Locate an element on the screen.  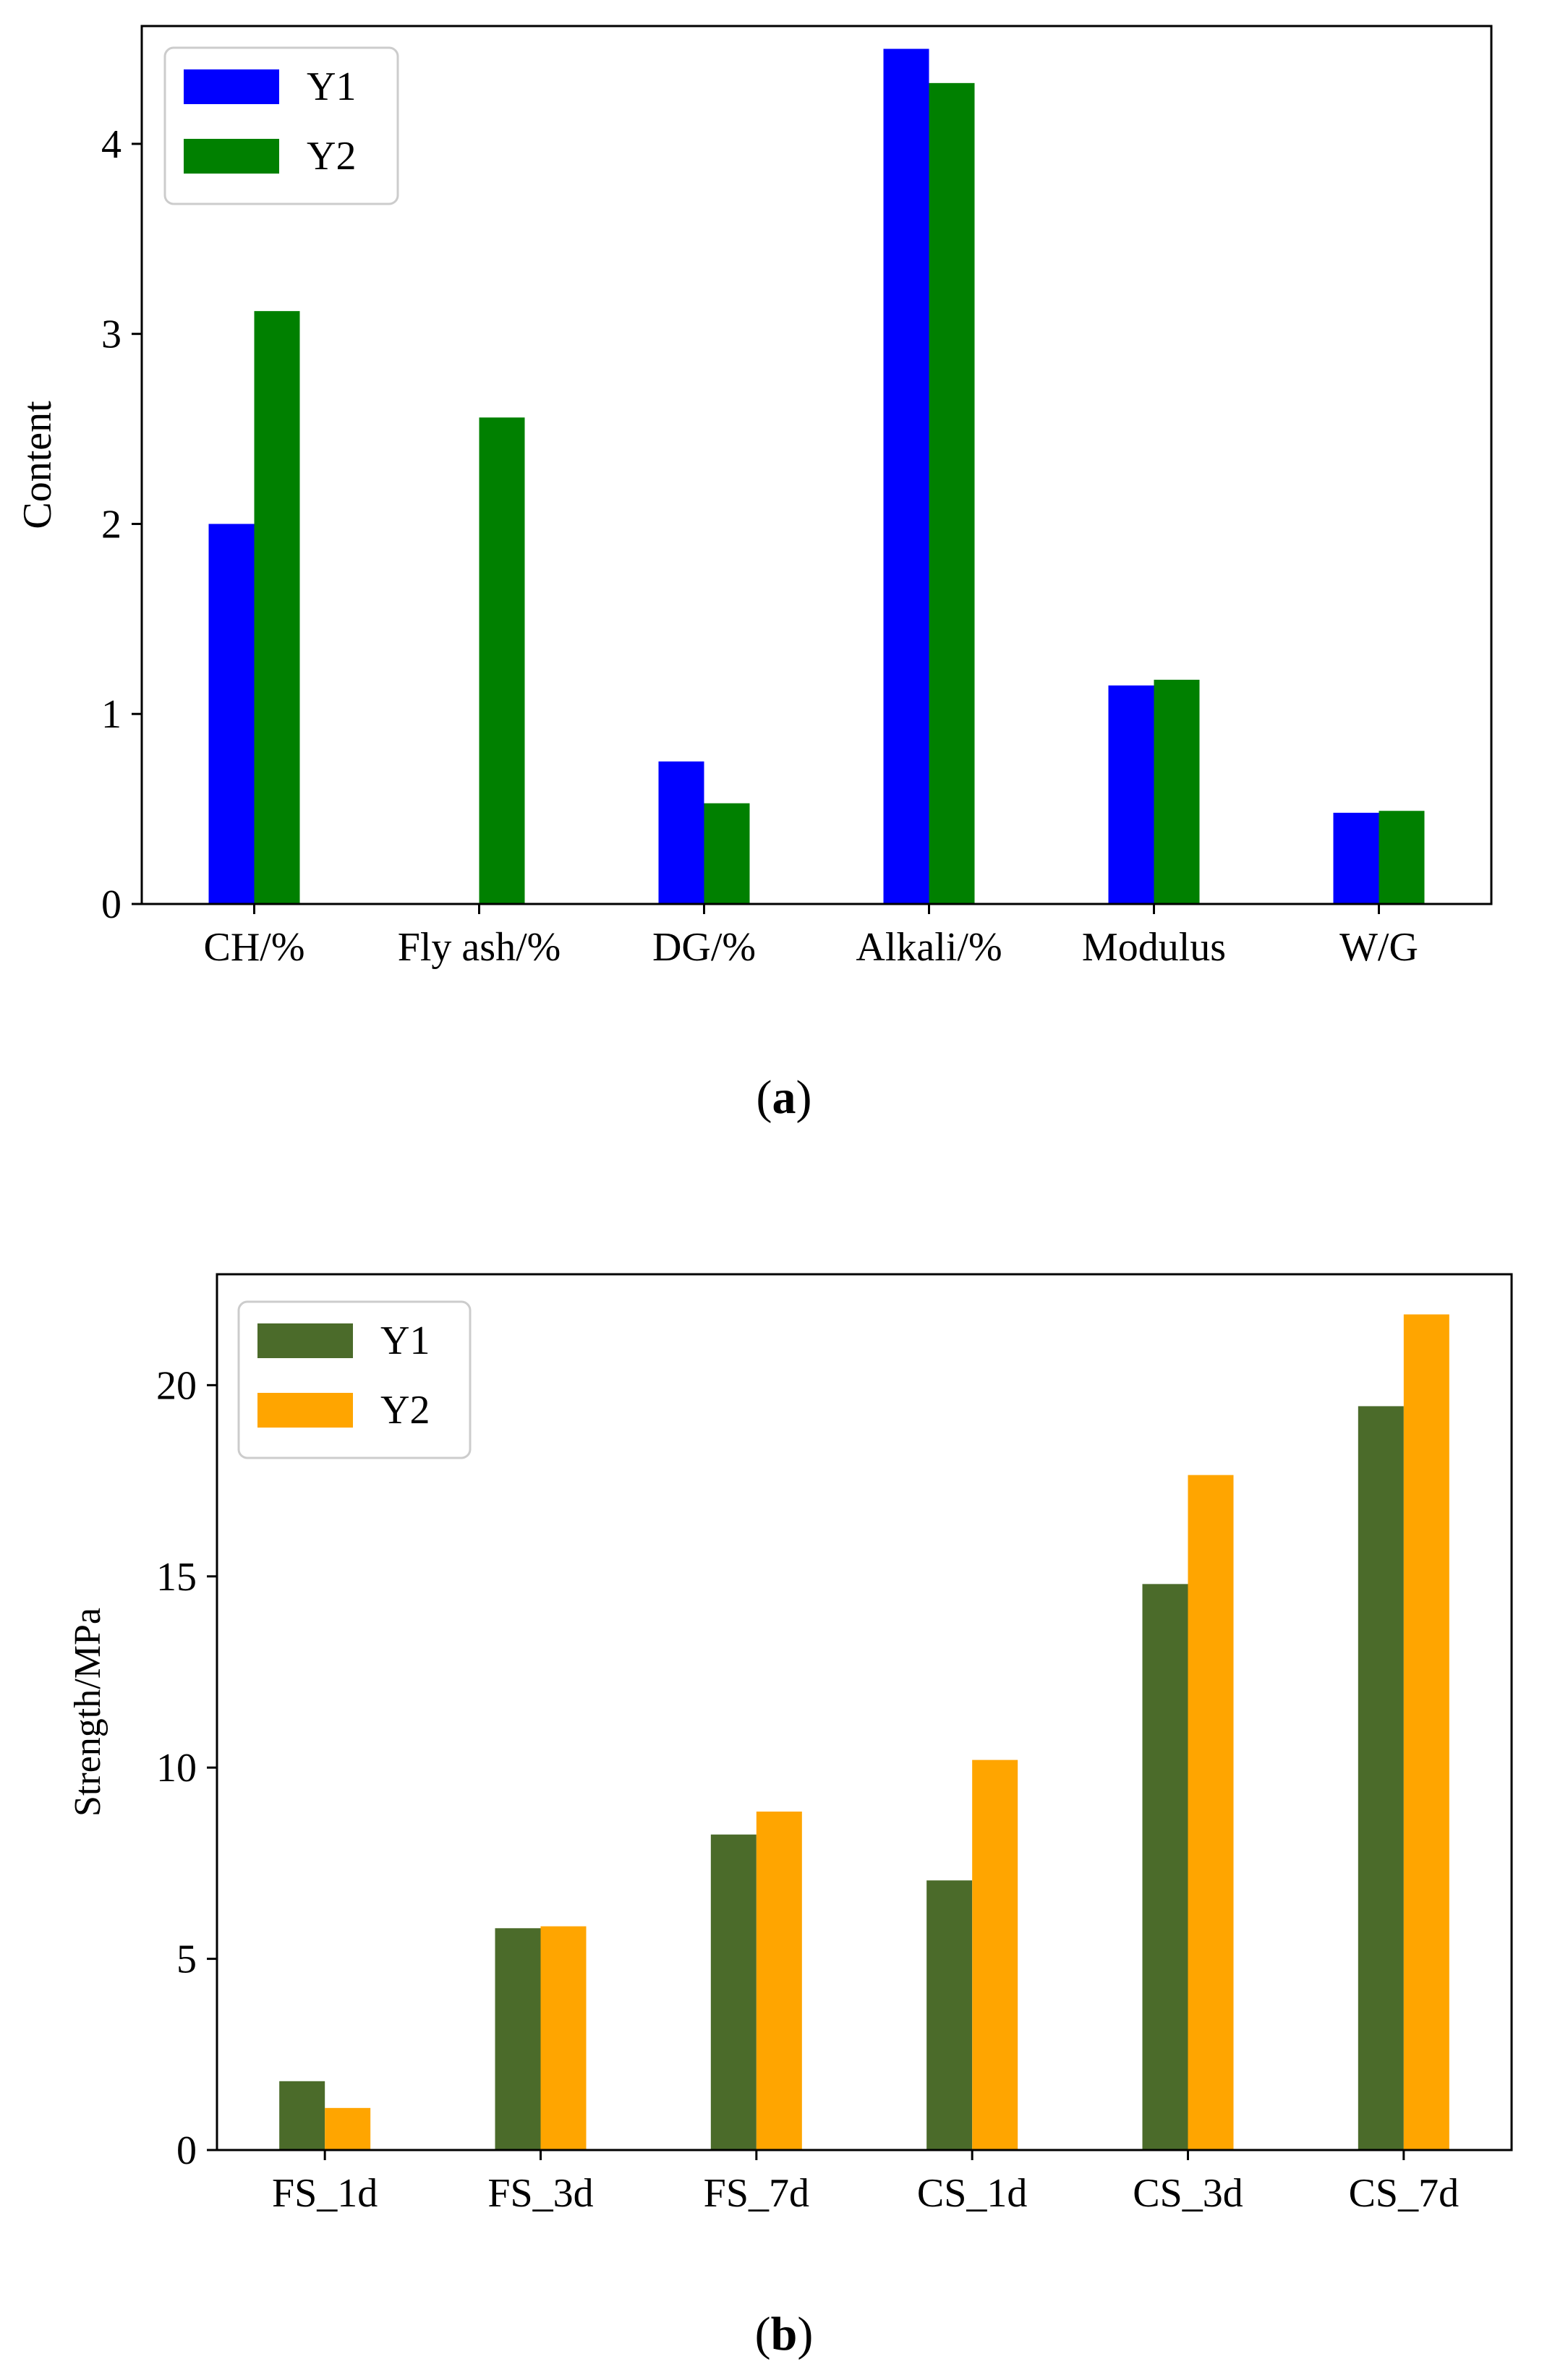
chart-b-ytick-label-2: 10 is located at coordinates (176, 1768).